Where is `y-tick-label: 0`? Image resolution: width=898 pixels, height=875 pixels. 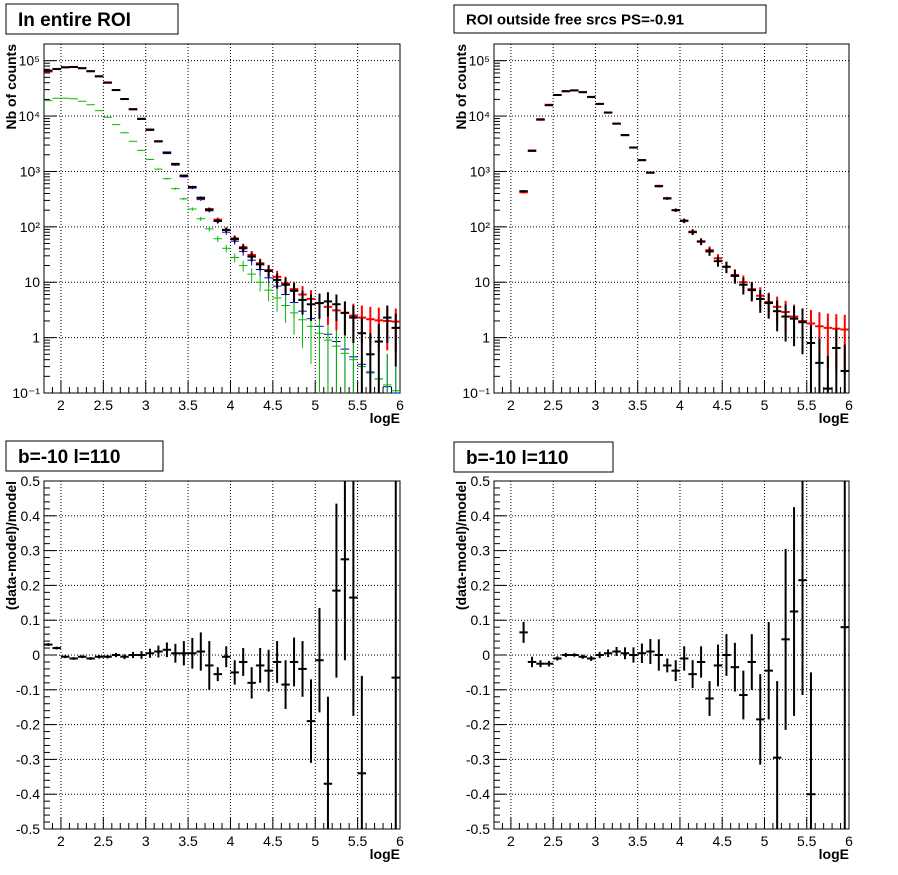
y-tick-label: 0 is located at coordinates (486, 655).